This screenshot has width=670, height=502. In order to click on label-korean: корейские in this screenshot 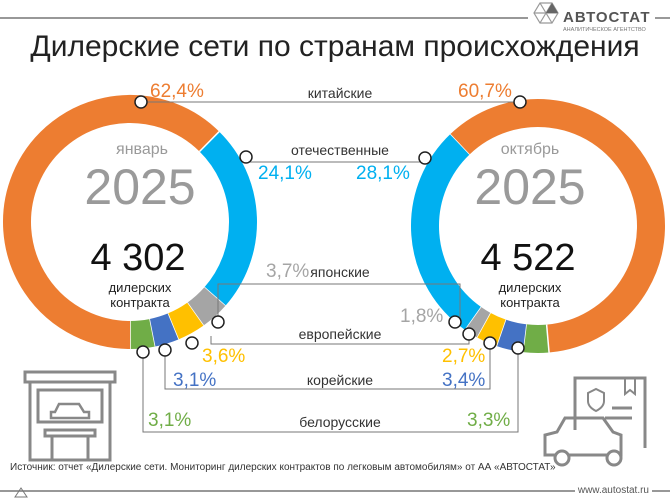, I will do `click(340, 380)`.